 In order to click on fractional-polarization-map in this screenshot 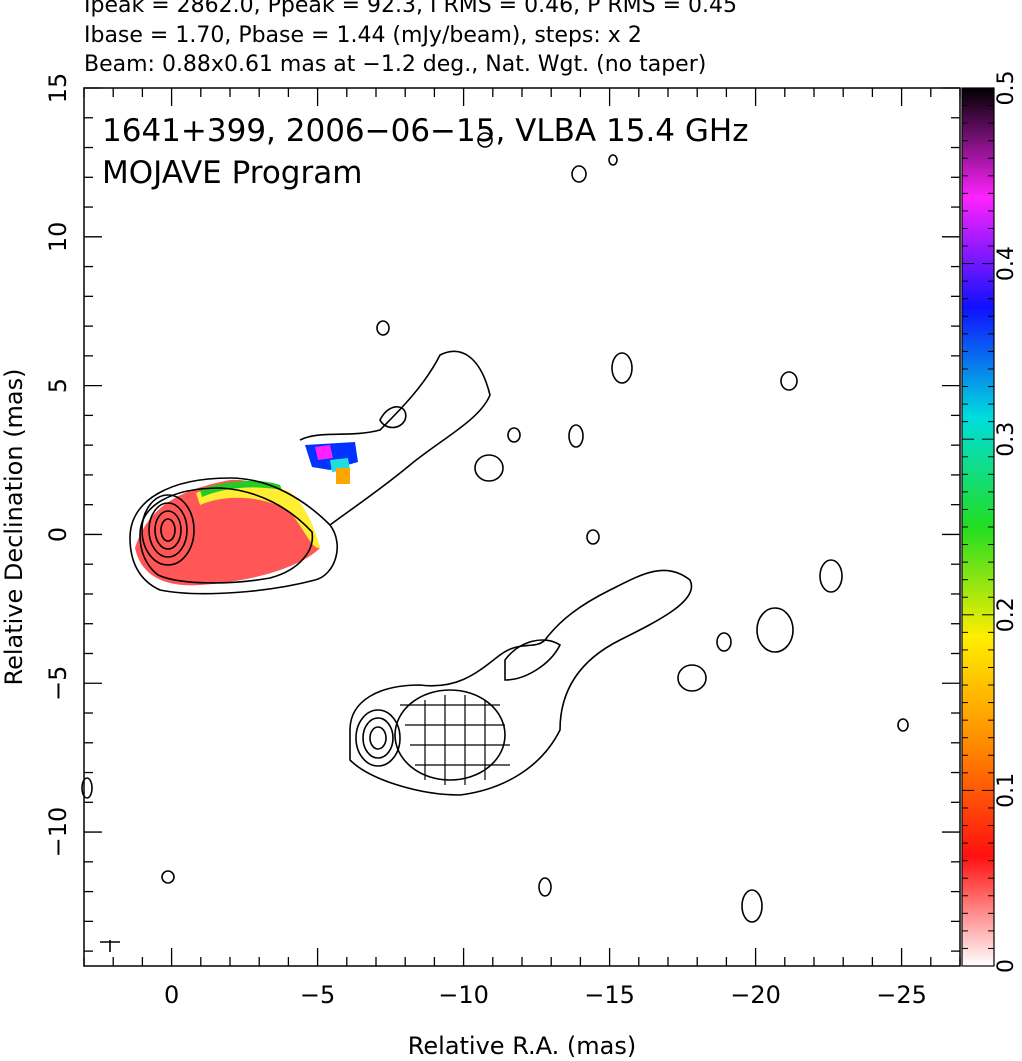, I will do `click(246, 514)`.